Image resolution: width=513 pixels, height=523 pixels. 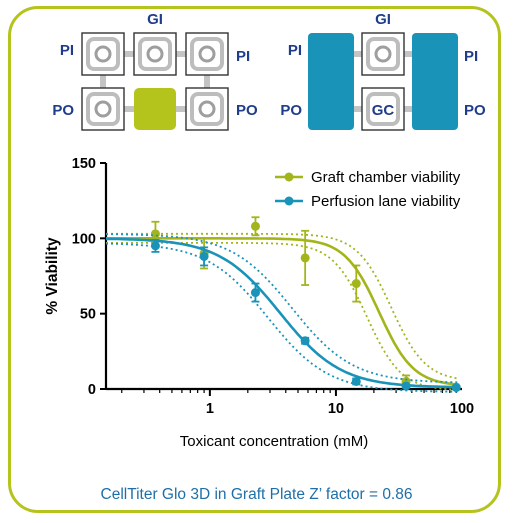 What do you see at coordinates (155, 109) in the screenshot?
I see `graft-chamber-highlight` at bounding box center [155, 109].